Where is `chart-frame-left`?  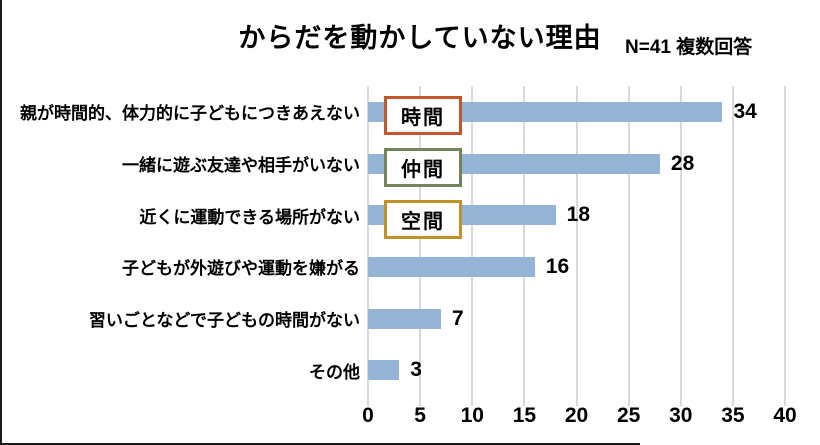
chart-frame-left is located at coordinates (1, 222).